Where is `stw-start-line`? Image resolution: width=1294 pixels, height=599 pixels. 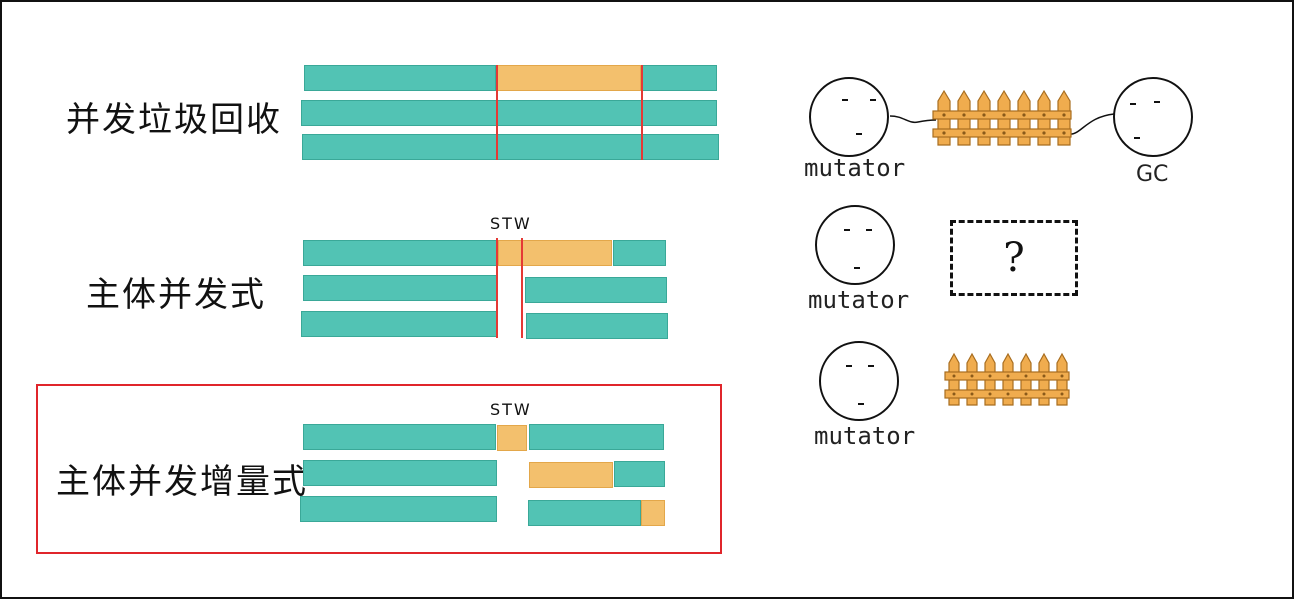 stw-start-line is located at coordinates (497, 288).